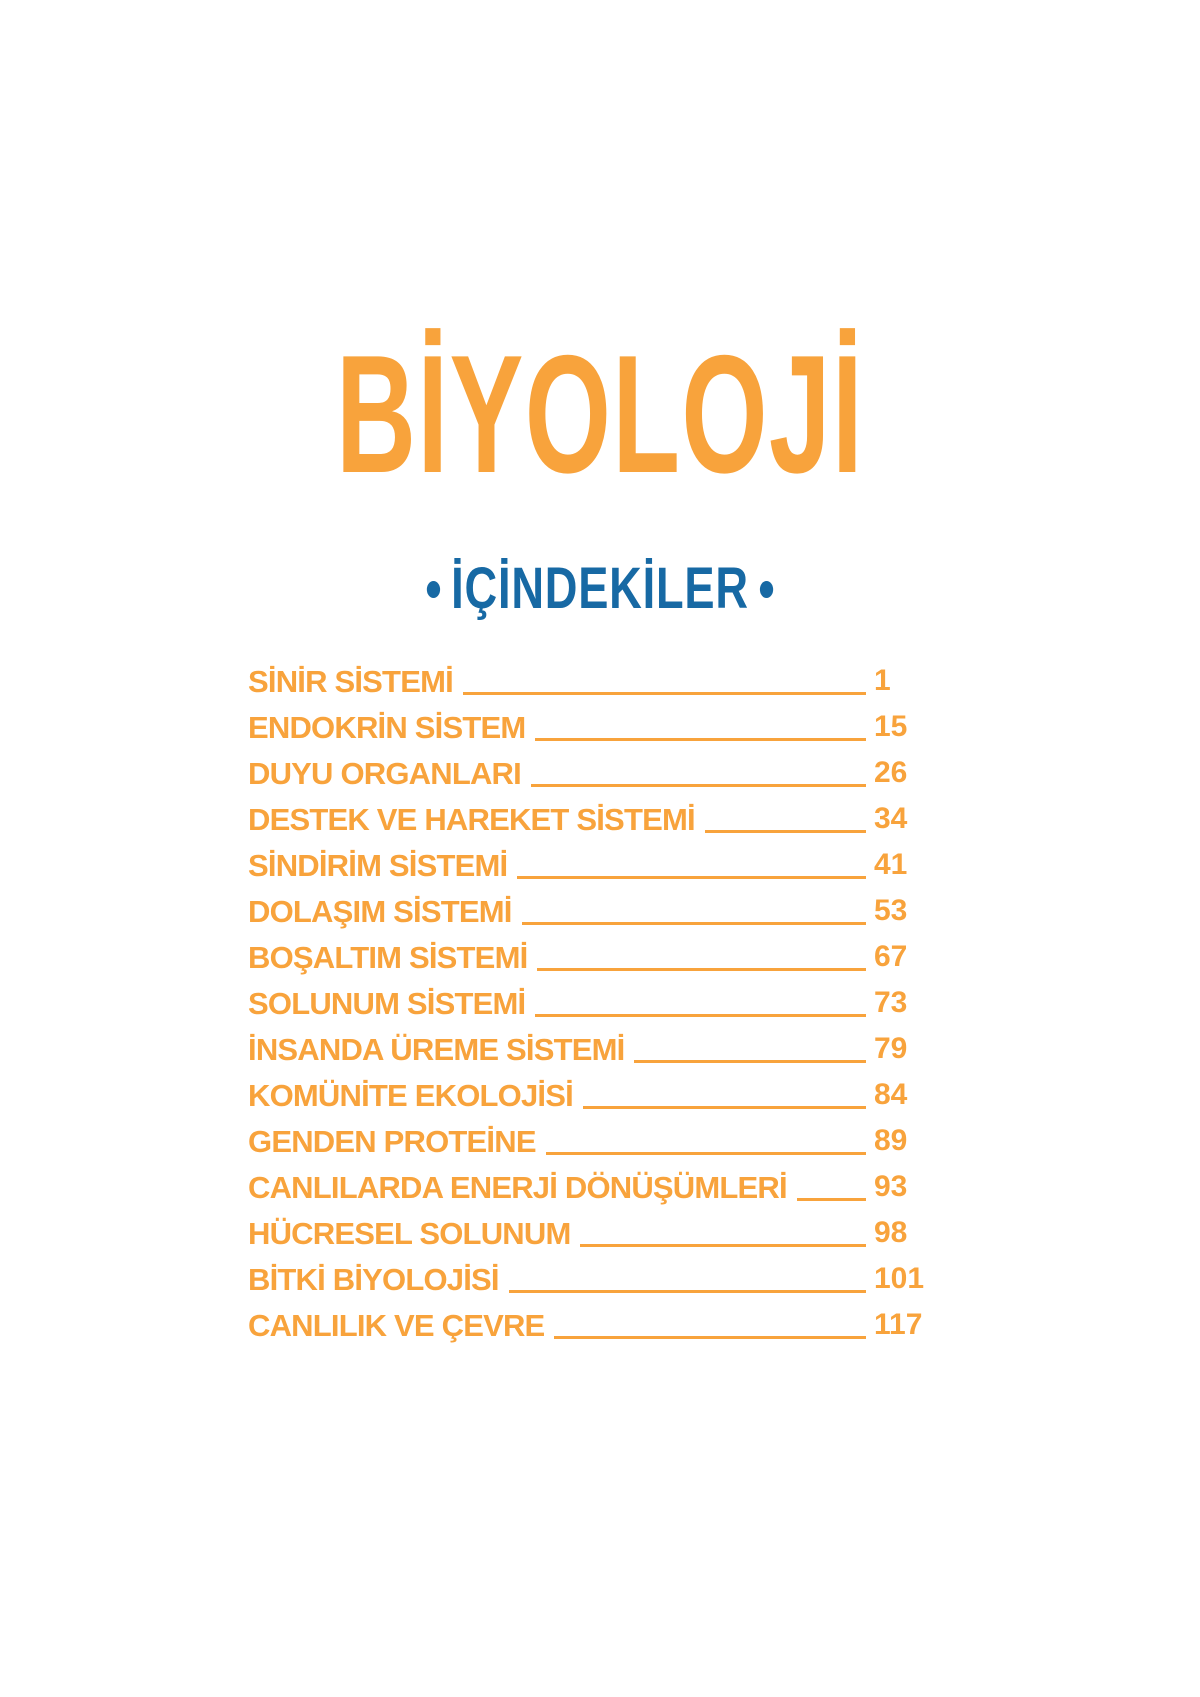 This screenshot has width=1200, height=1697. I want to click on toc-entry: GENDEN PROTEİNE 89, so click(585, 1141).